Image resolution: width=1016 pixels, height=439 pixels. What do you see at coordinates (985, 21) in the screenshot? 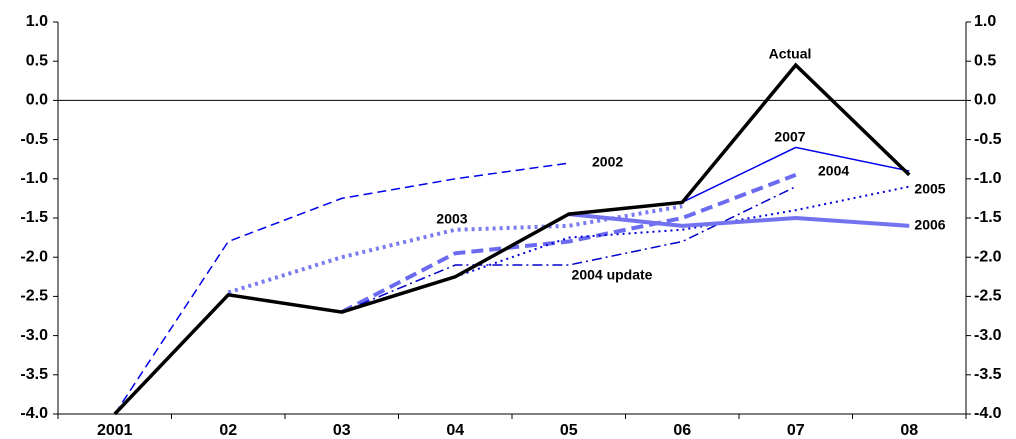
I see `y2-tick-label: 1.0` at bounding box center [985, 21].